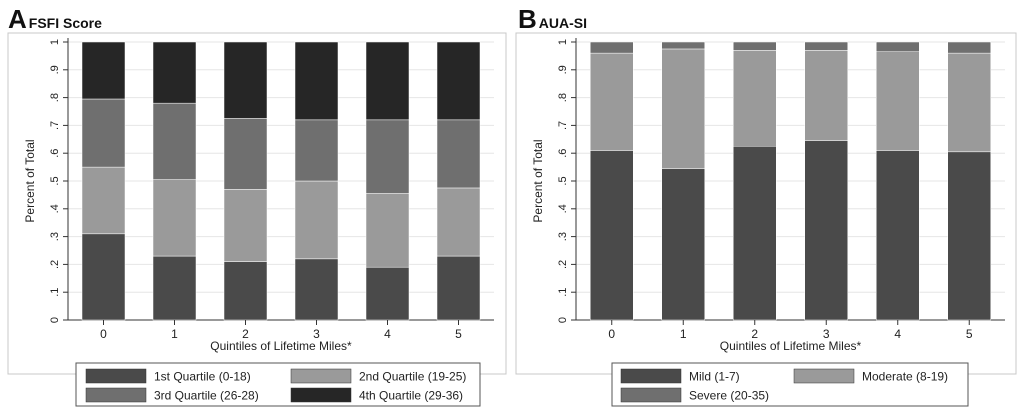 The height and width of the screenshot is (411, 1024). What do you see at coordinates (202, 377) in the screenshot?
I see `legend-label-1: 1st Quartile (0-18)` at bounding box center [202, 377].